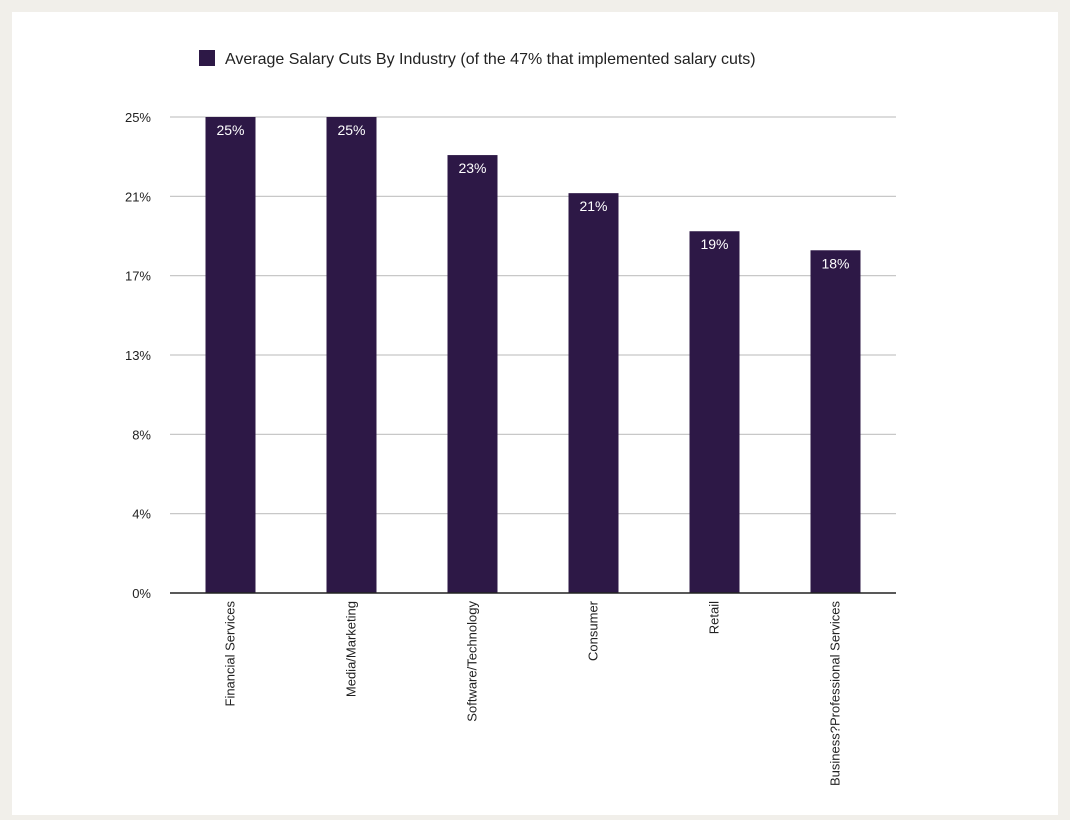  What do you see at coordinates (593, 206) in the screenshot?
I see `bar-value-label: 21%` at bounding box center [593, 206].